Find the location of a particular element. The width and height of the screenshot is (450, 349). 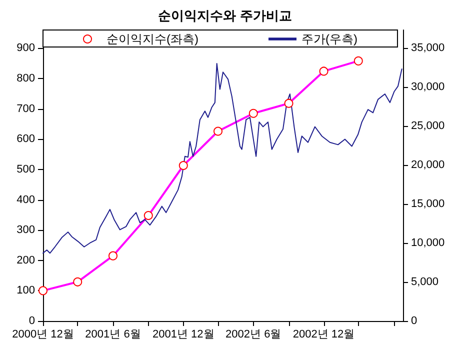

y-tick-label: 800 is located at coordinates (25, 78).